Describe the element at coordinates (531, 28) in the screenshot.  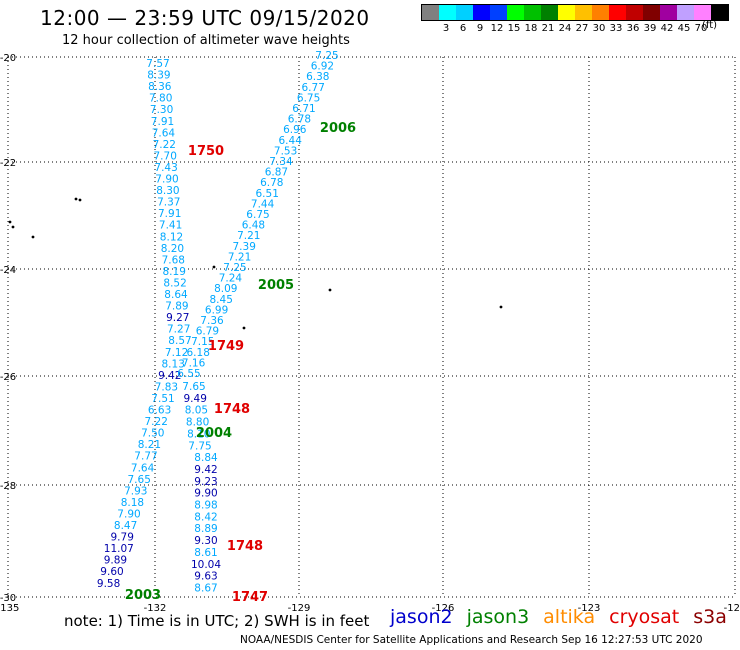
I see `legend-label: 18` at that location.